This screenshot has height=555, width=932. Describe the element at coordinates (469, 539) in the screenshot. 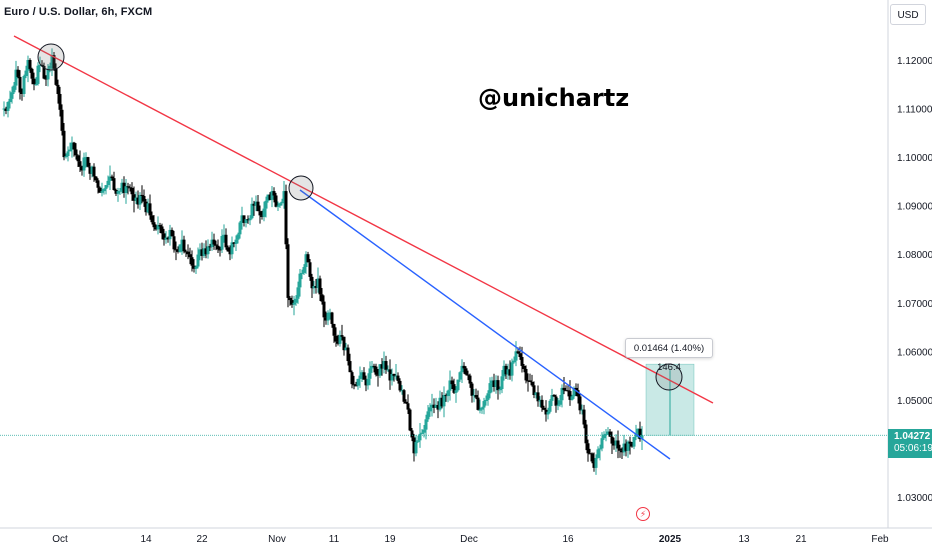

I see `x-tick-label: Dec` at that location.